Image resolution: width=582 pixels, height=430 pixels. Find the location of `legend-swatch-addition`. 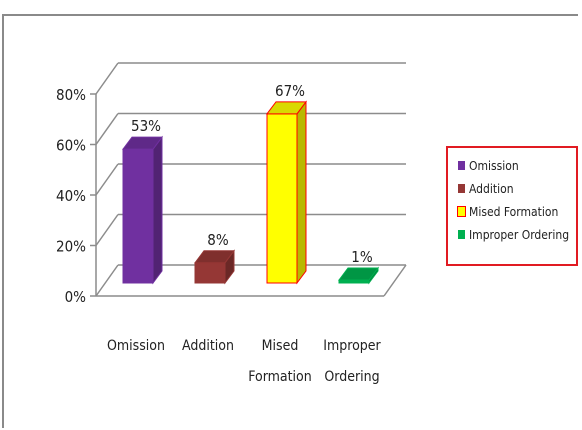

legend-swatch-addition is located at coordinates (461, 188).